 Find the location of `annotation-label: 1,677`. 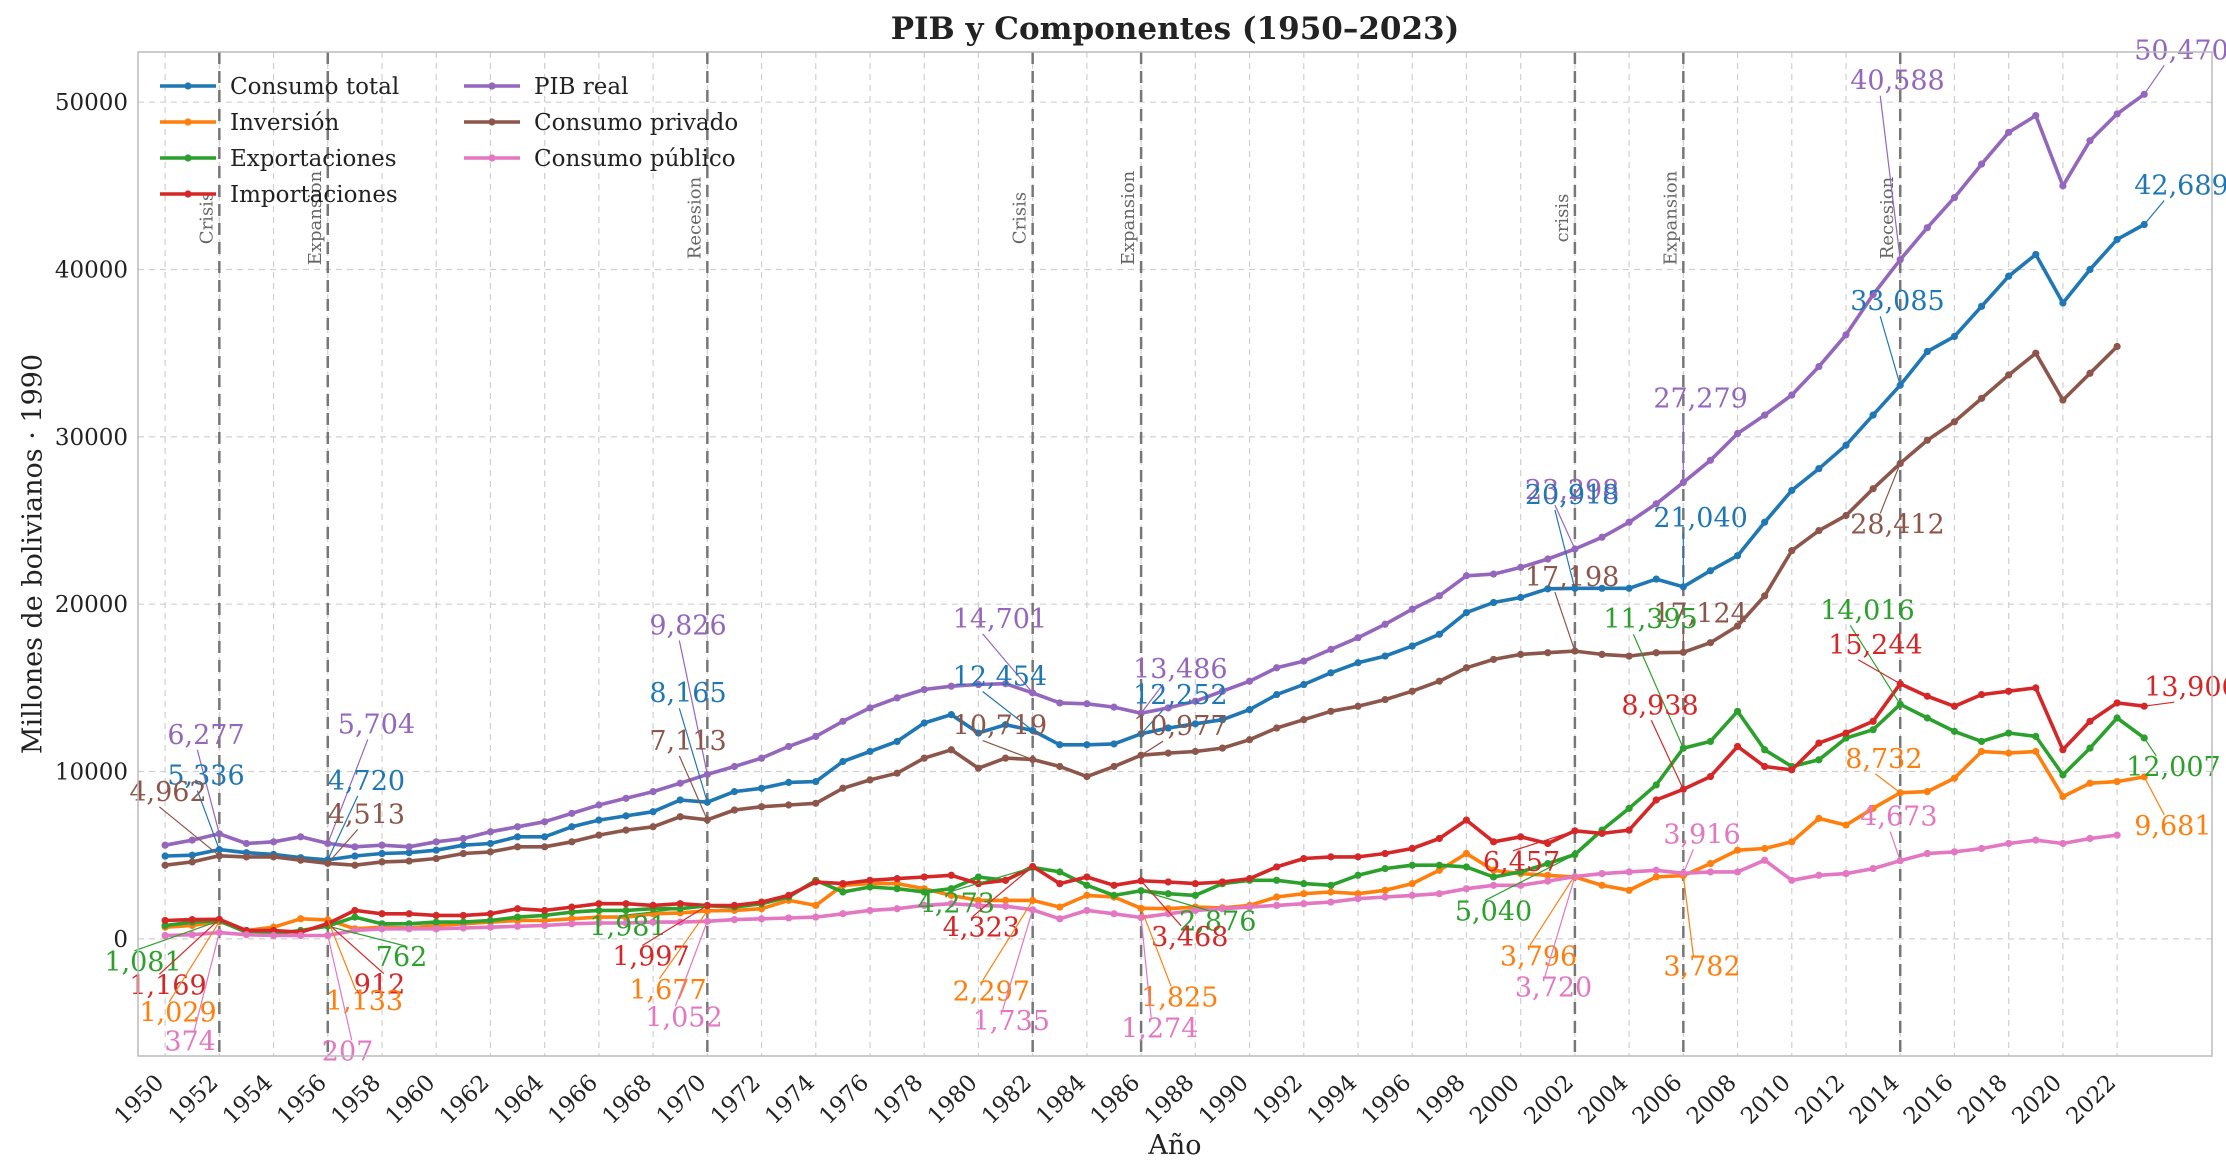

annotation-label: 1,677 is located at coordinates (667, 990).